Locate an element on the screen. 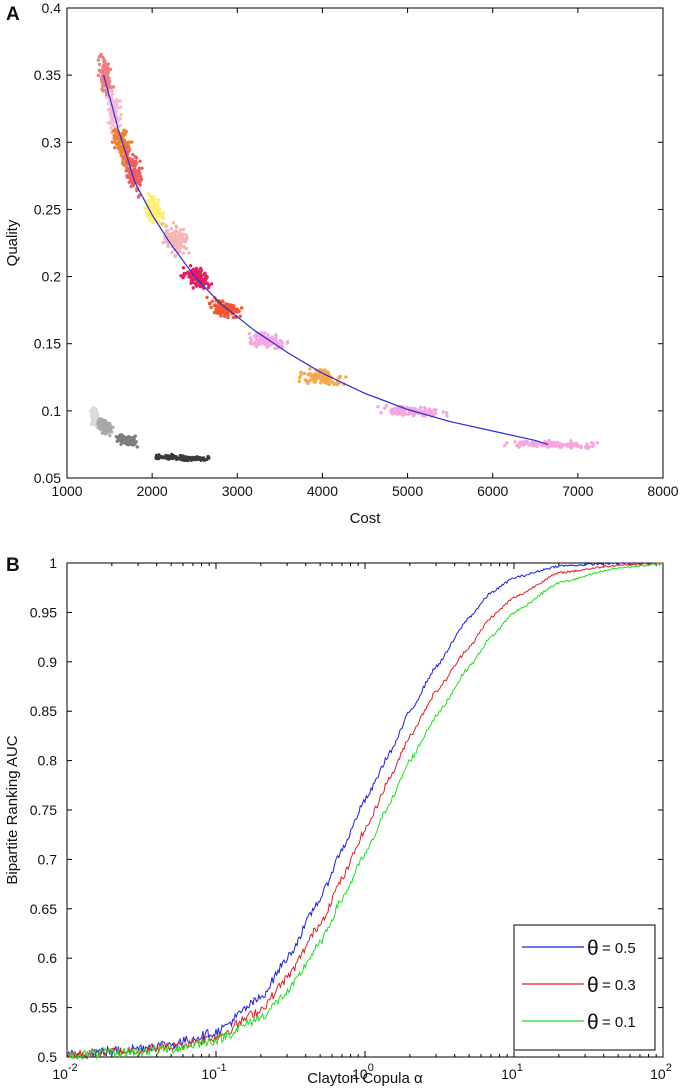 Image resolution: width=686 pixels, height=1089 pixels. panel-b-legend-box is located at coordinates (584, 987).